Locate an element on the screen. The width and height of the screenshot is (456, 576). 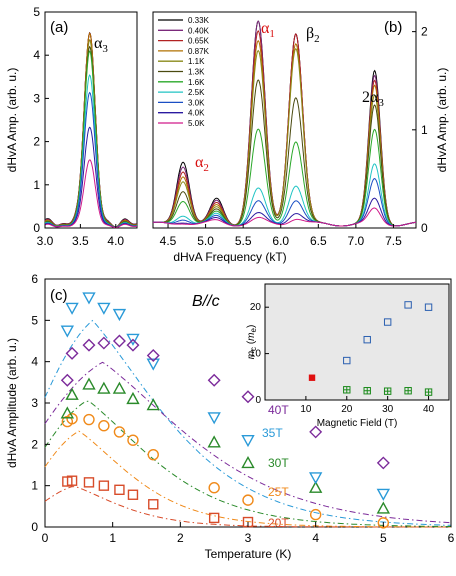
panel-c-y-tick-label: 2 is located at coordinates (34, 444).